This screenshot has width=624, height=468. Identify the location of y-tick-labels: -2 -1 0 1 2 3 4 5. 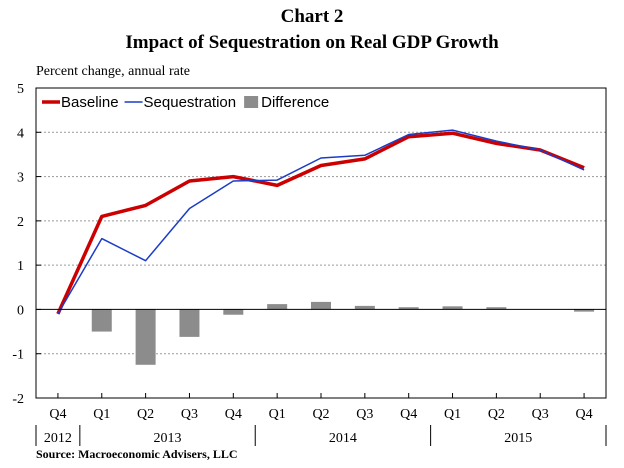
(26, 244).